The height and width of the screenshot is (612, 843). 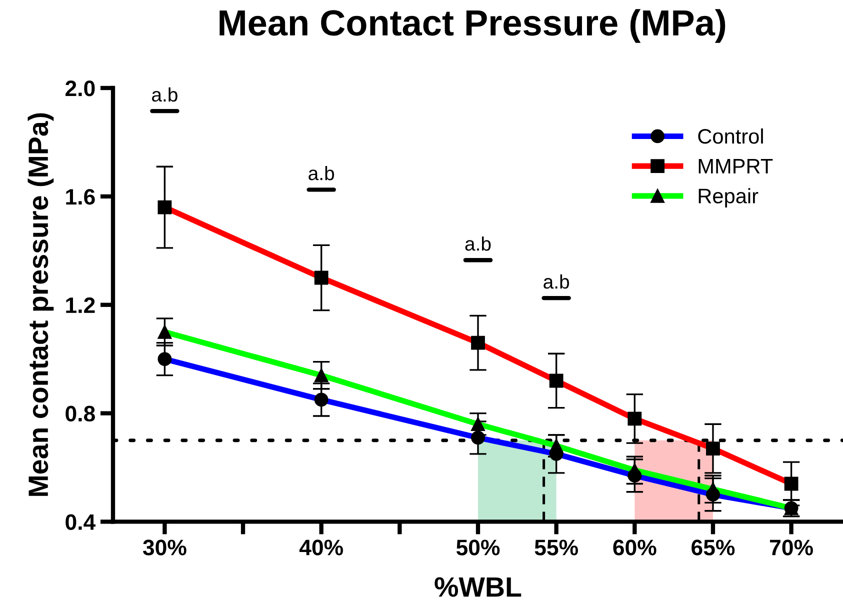 What do you see at coordinates (80, 196) in the screenshot?
I see `y-tick-label: 1.6` at bounding box center [80, 196].